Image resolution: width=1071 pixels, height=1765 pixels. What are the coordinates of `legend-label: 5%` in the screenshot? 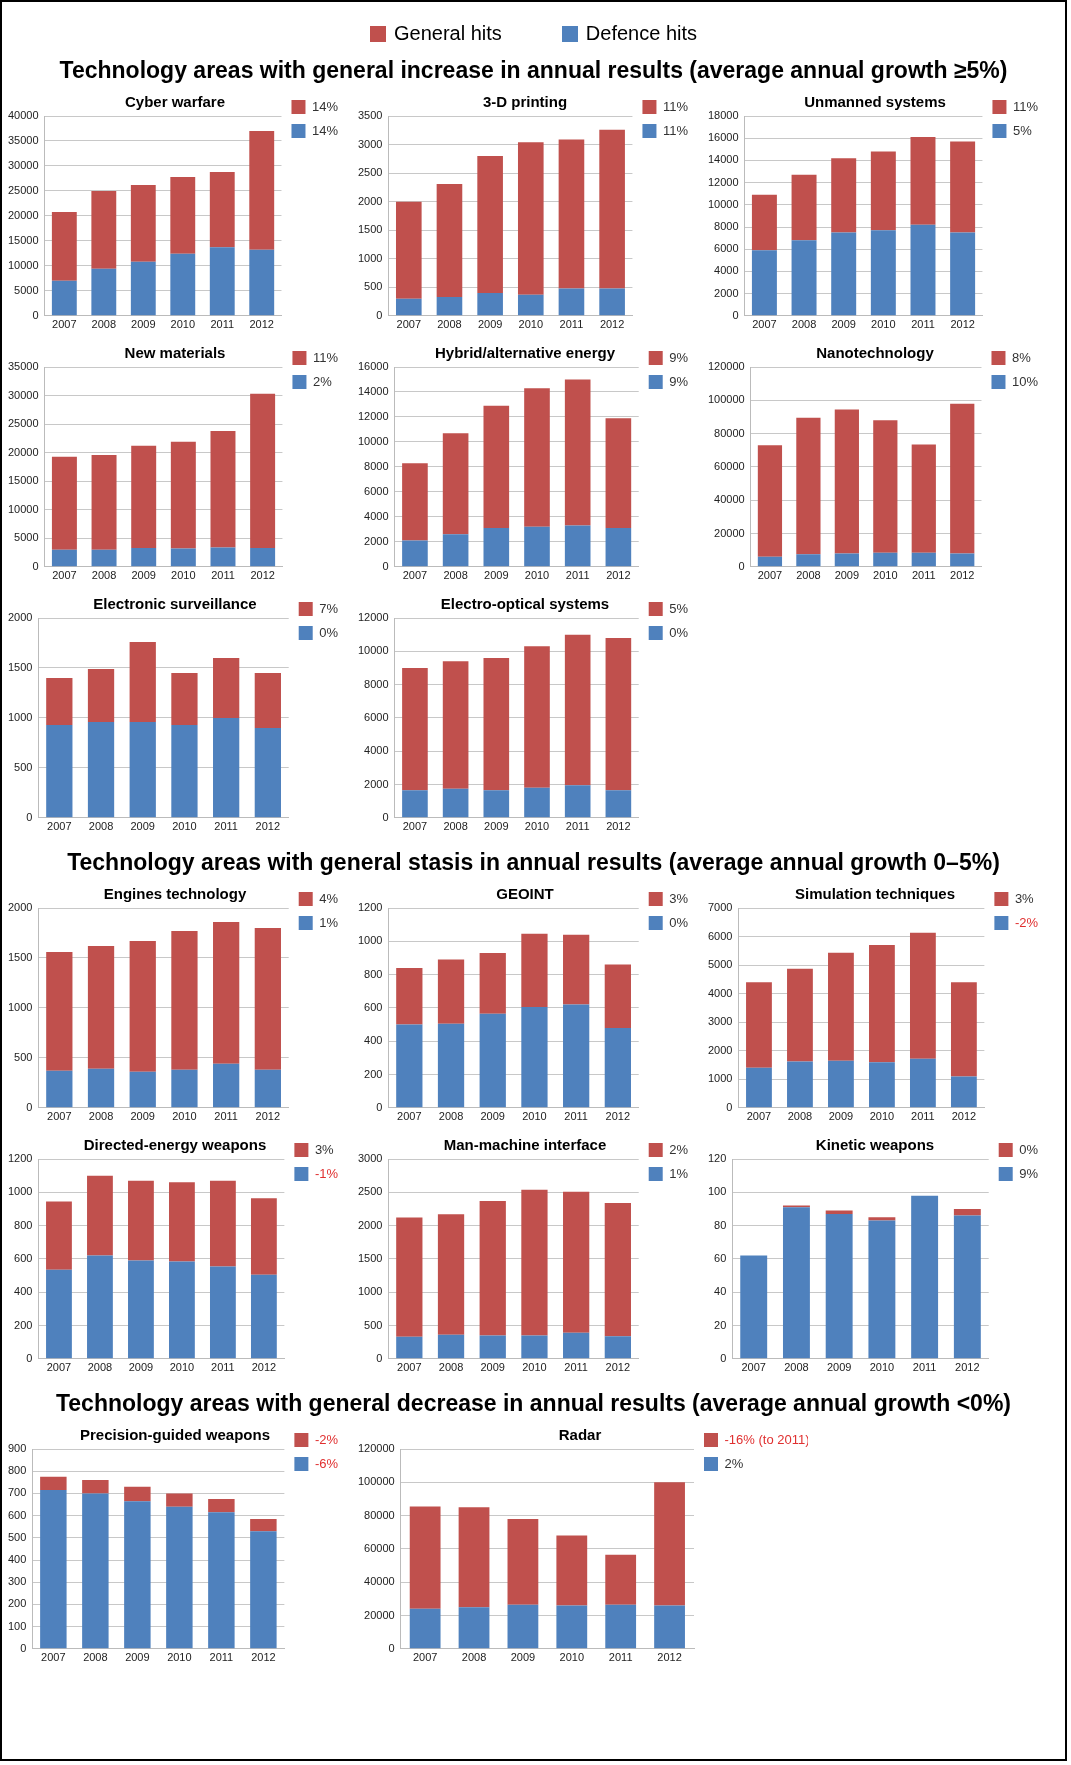 It's located at (1022, 130).